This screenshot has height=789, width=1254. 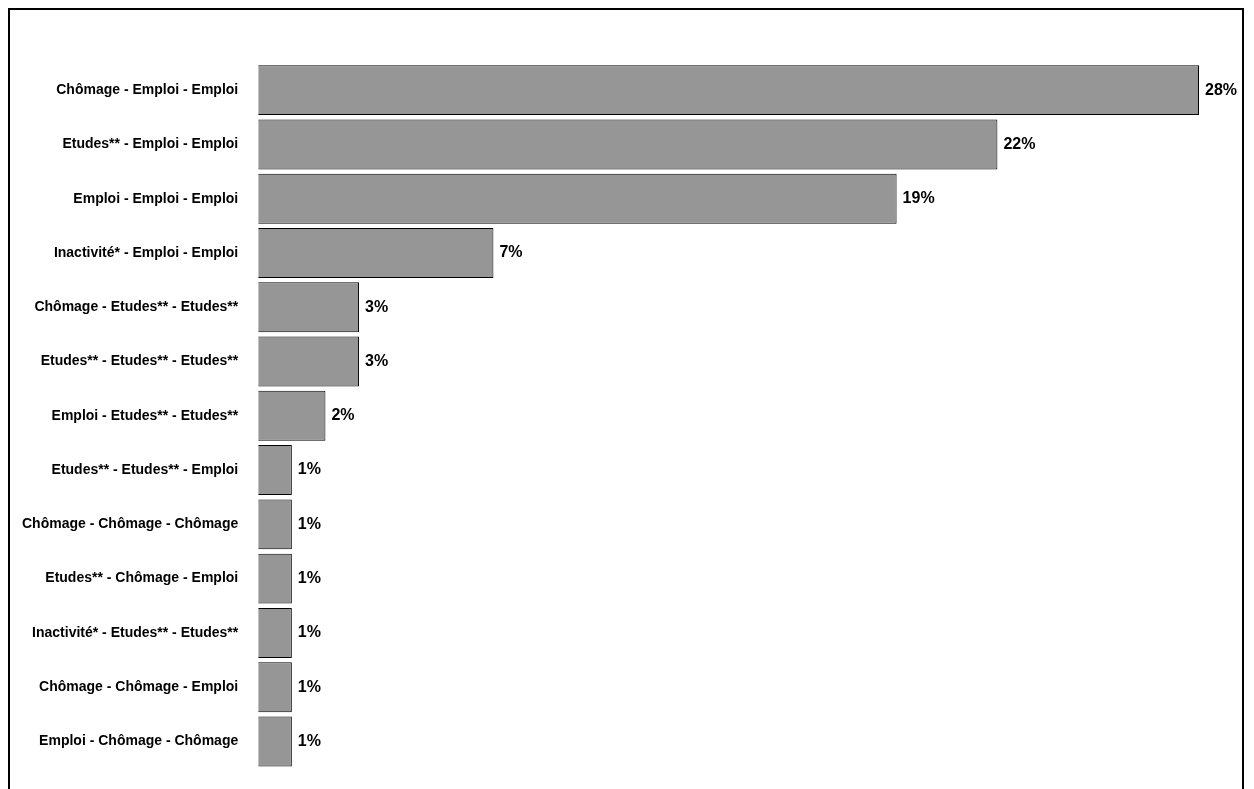 What do you see at coordinates (145, 468) in the screenshot?
I see `y-tick-label: Etudes** - Etudes** - Emploi` at bounding box center [145, 468].